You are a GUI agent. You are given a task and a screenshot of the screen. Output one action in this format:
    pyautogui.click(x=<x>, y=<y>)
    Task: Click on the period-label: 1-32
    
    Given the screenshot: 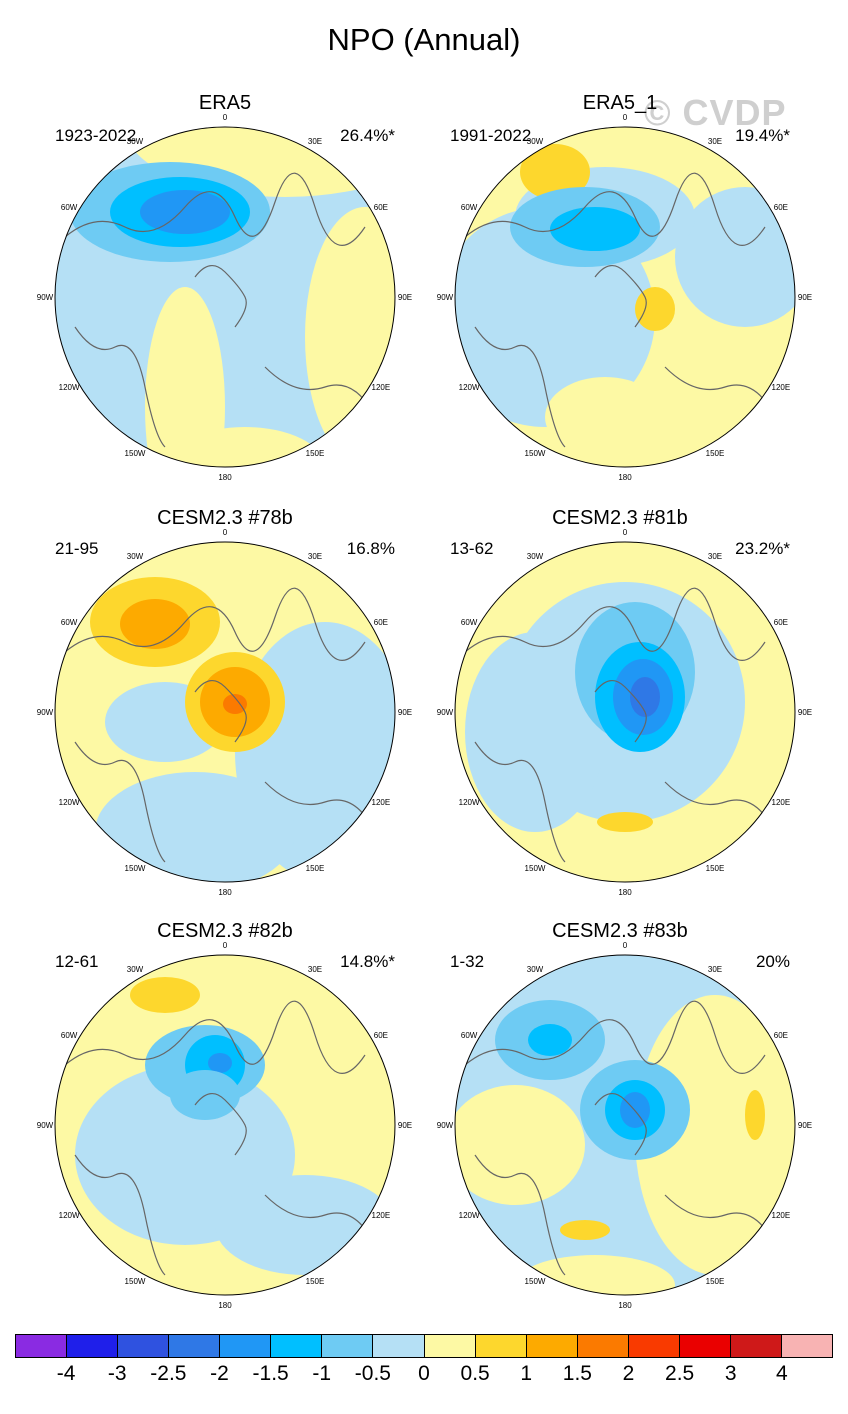 What is the action you would take?
    pyautogui.click(x=467, y=961)
    